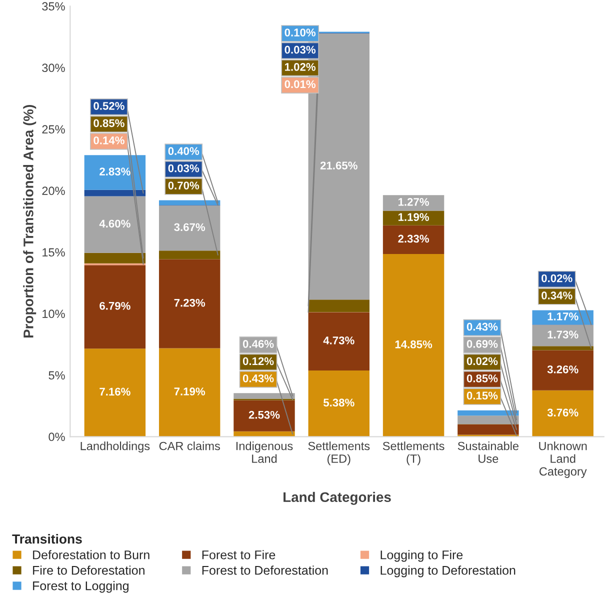 The height and width of the screenshot is (615, 610). Describe the element at coordinates (562, 412) in the screenshot. I see `data-label: 3.76%` at that location.